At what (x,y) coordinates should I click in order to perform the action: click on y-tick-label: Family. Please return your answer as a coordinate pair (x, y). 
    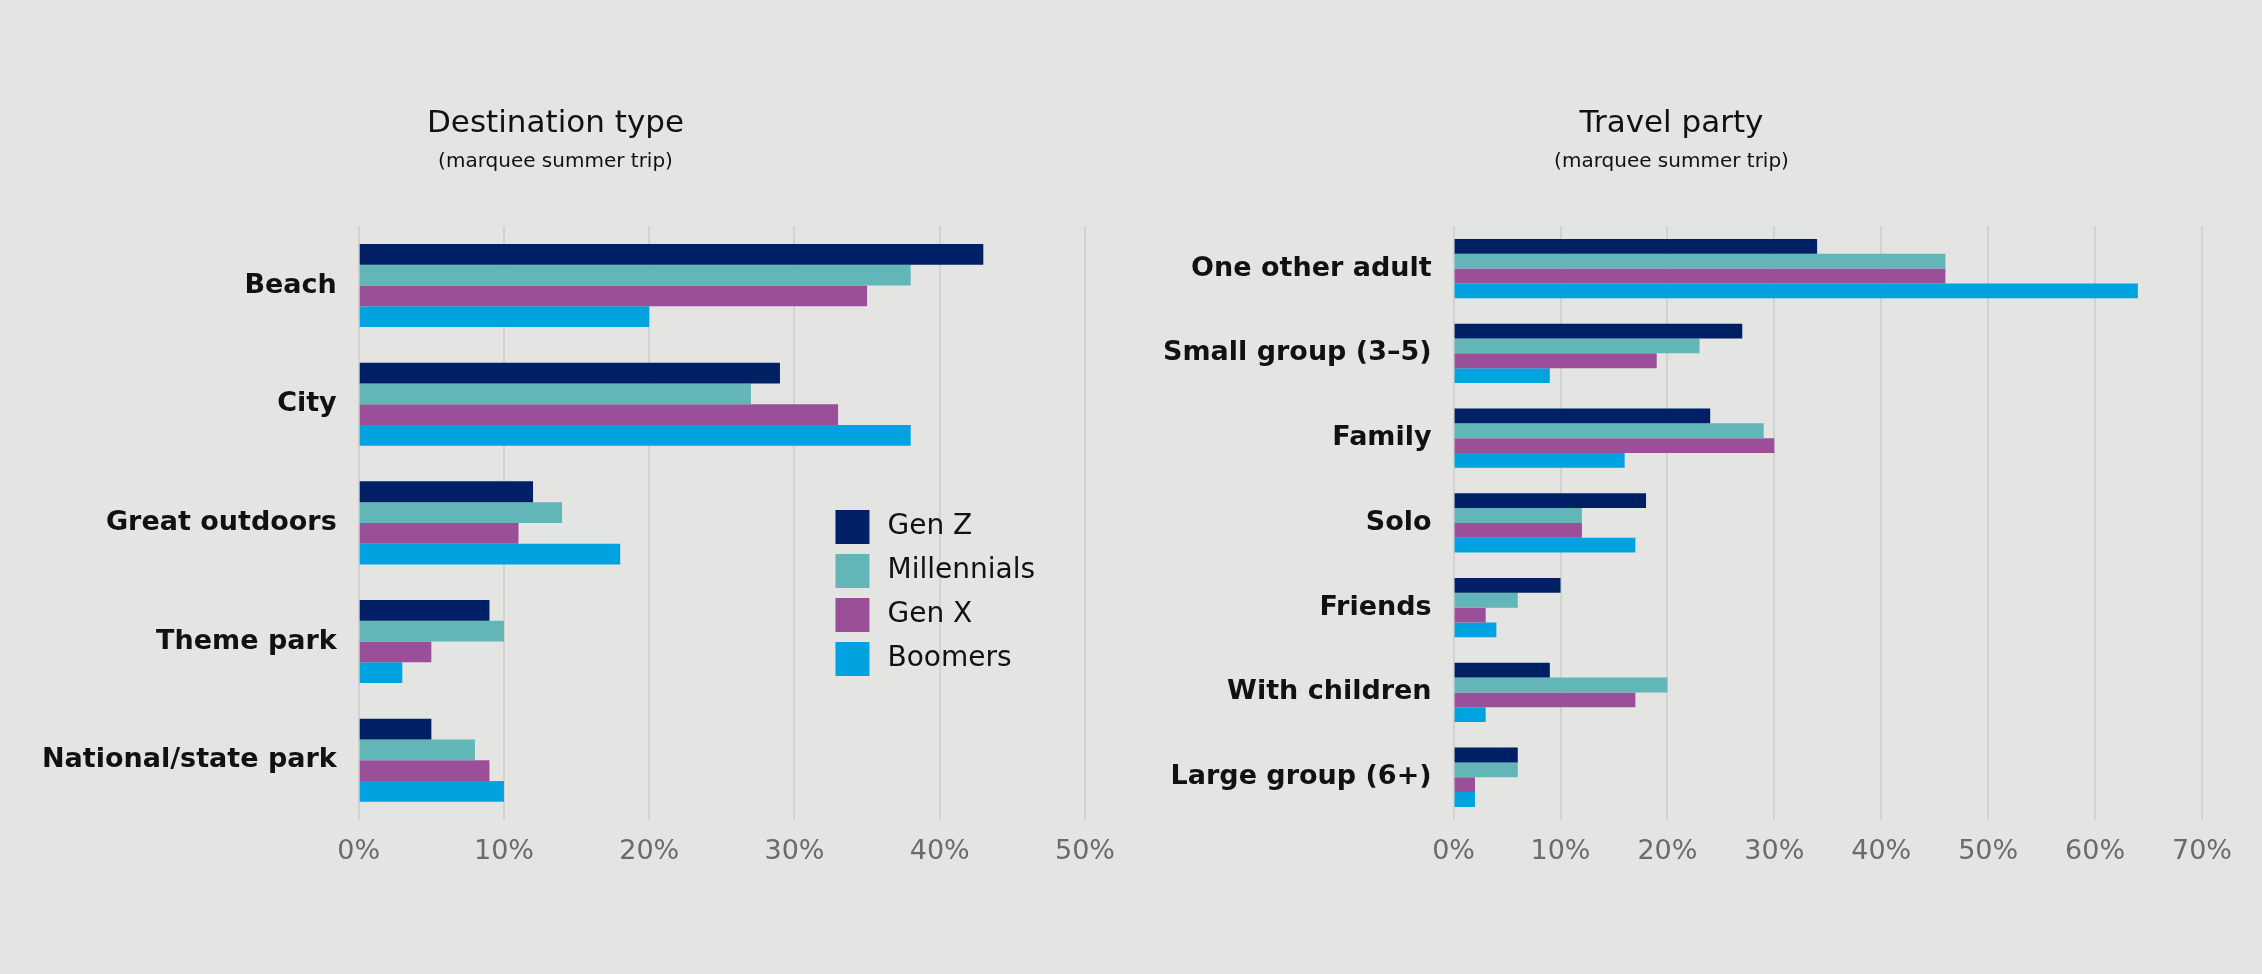
    Looking at the image, I should click on (1382, 436).